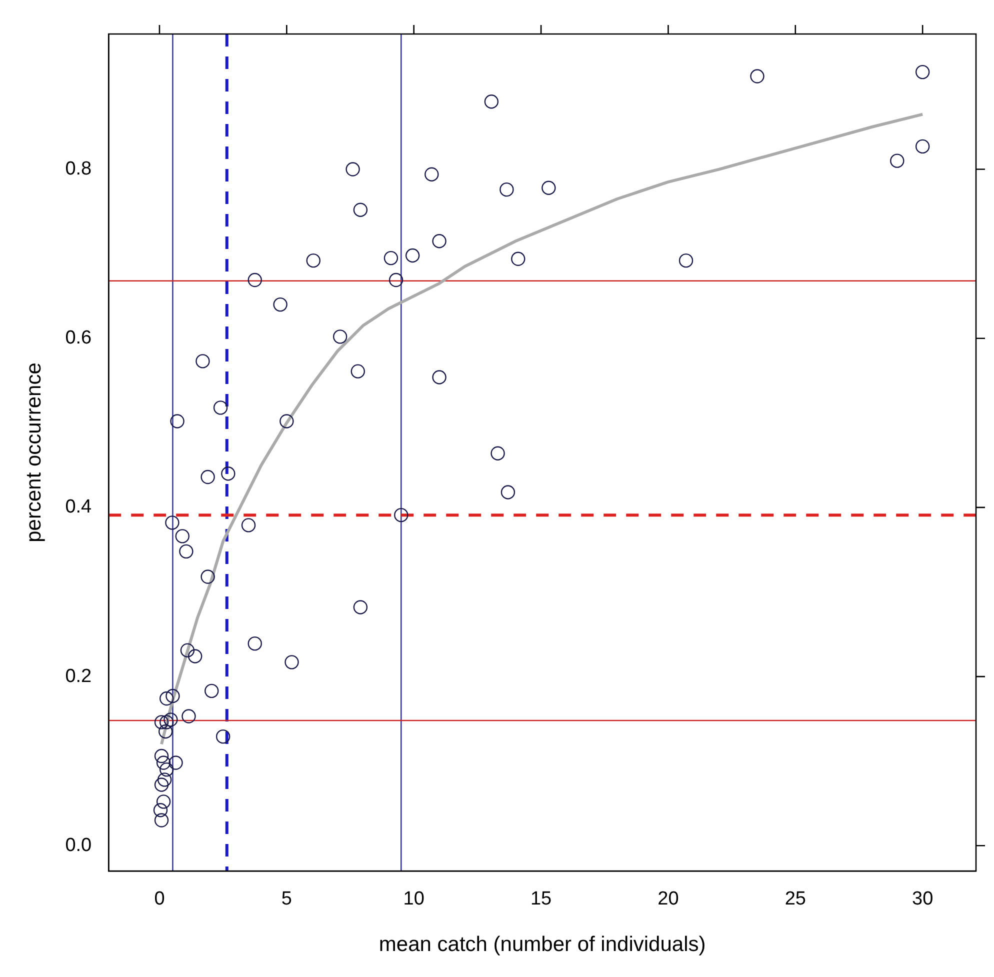 This screenshot has width=994, height=977. What do you see at coordinates (795, 899) in the screenshot?
I see `x-tick-label: 25` at bounding box center [795, 899].